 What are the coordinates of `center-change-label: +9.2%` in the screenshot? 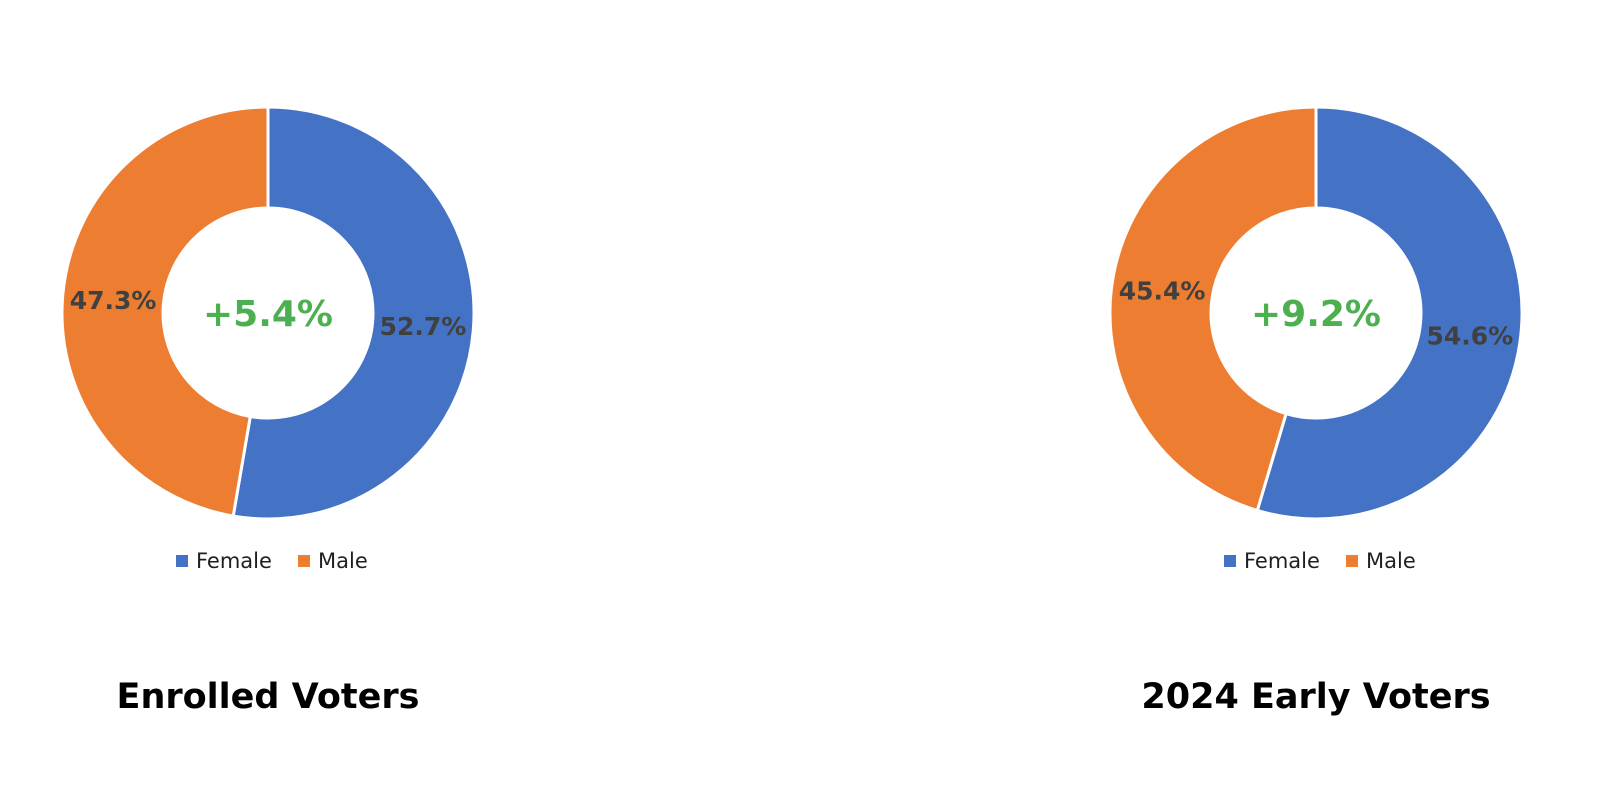 It's located at (1316, 314).